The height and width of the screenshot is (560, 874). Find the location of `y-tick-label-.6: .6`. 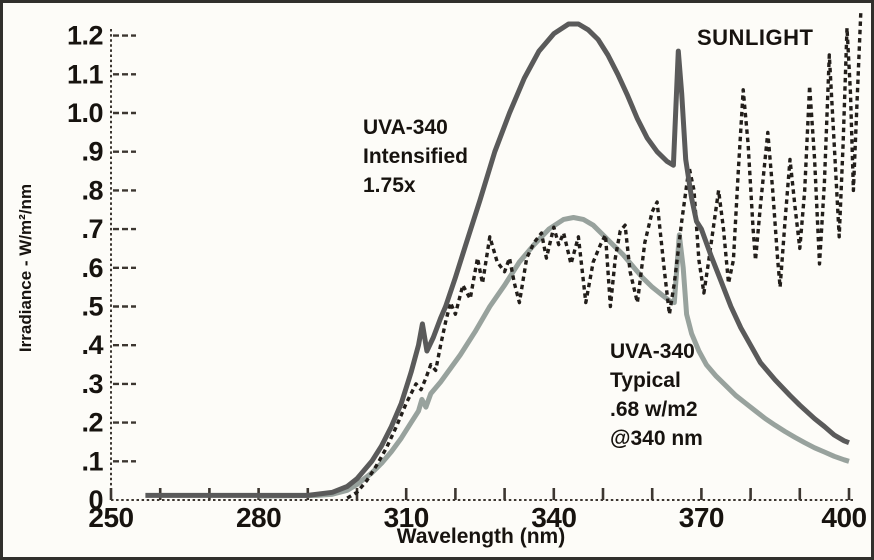

y-tick-label-.6: .6 is located at coordinates (92, 268).